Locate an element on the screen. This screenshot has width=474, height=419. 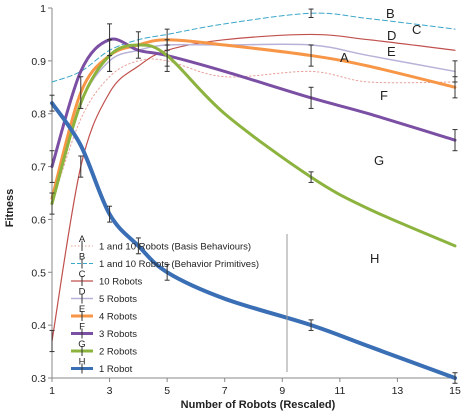
x-tick-label: 3 is located at coordinates (110, 391).